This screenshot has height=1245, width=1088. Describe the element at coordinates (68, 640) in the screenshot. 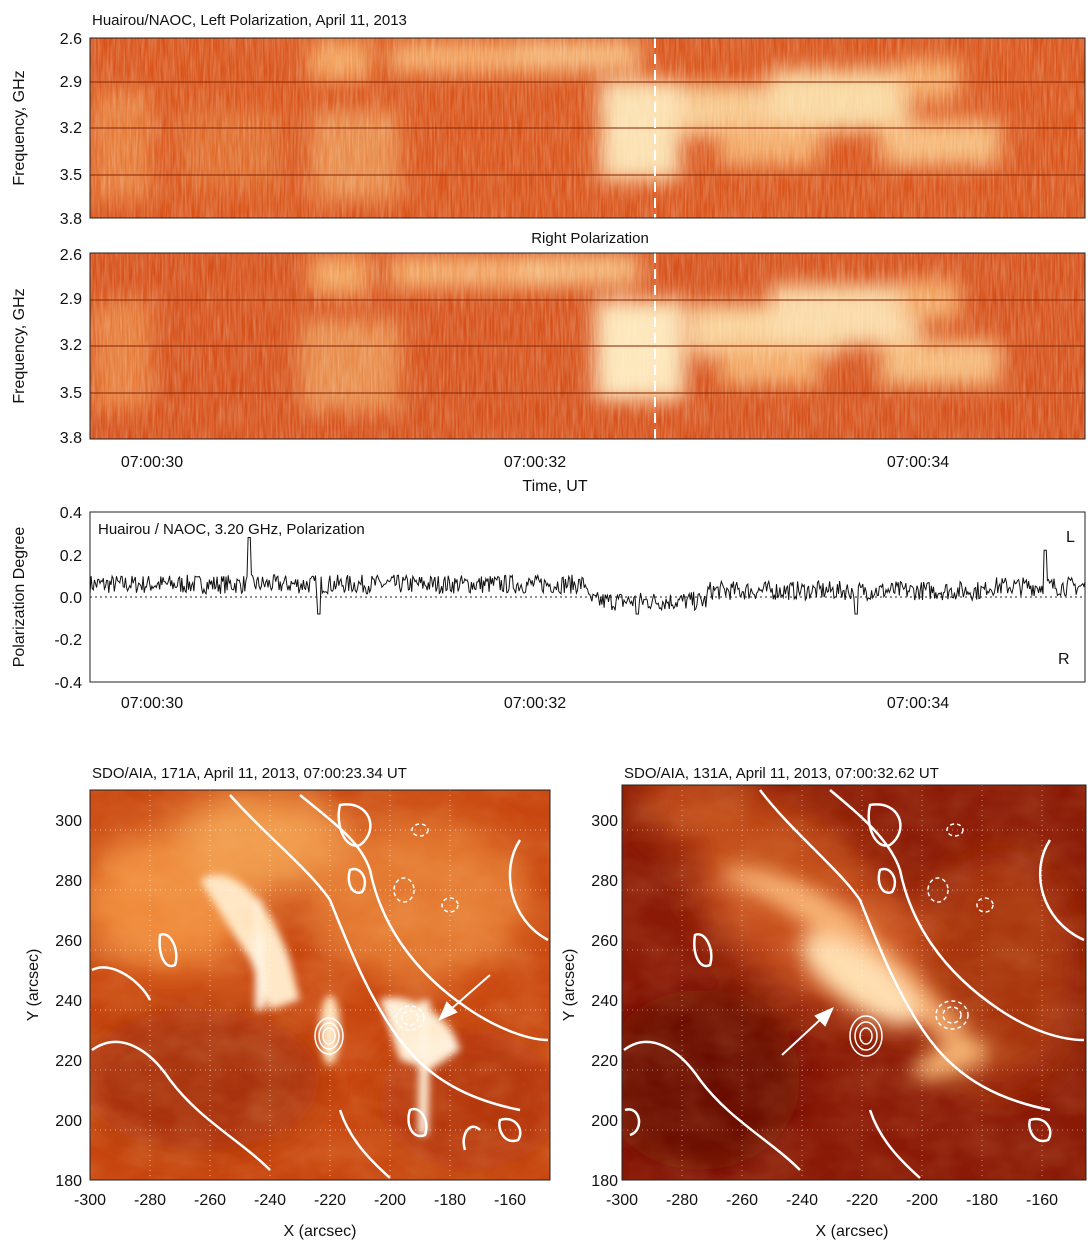

I see `pol-ytick-neg-0-2: -0.2` at that location.